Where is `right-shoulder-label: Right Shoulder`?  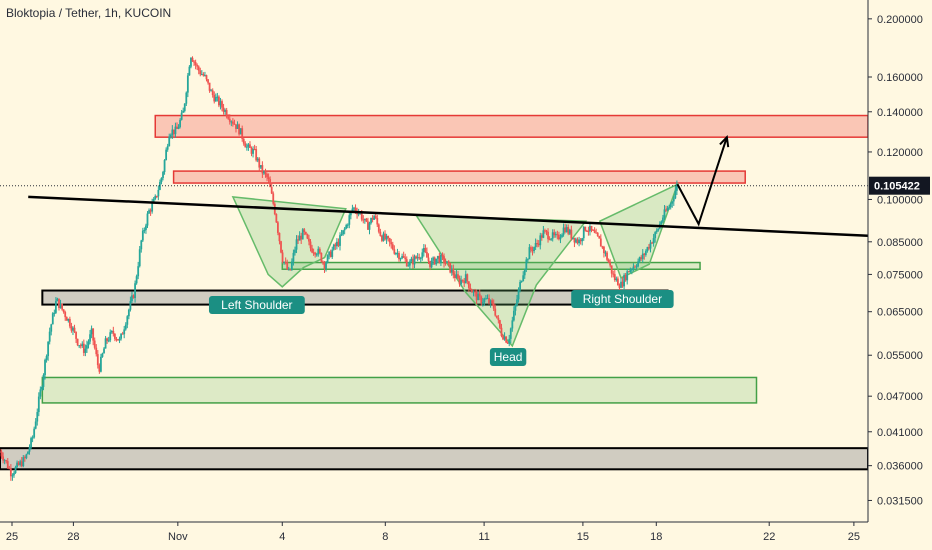
right-shoulder-label: Right Shoulder is located at coordinates (622, 299).